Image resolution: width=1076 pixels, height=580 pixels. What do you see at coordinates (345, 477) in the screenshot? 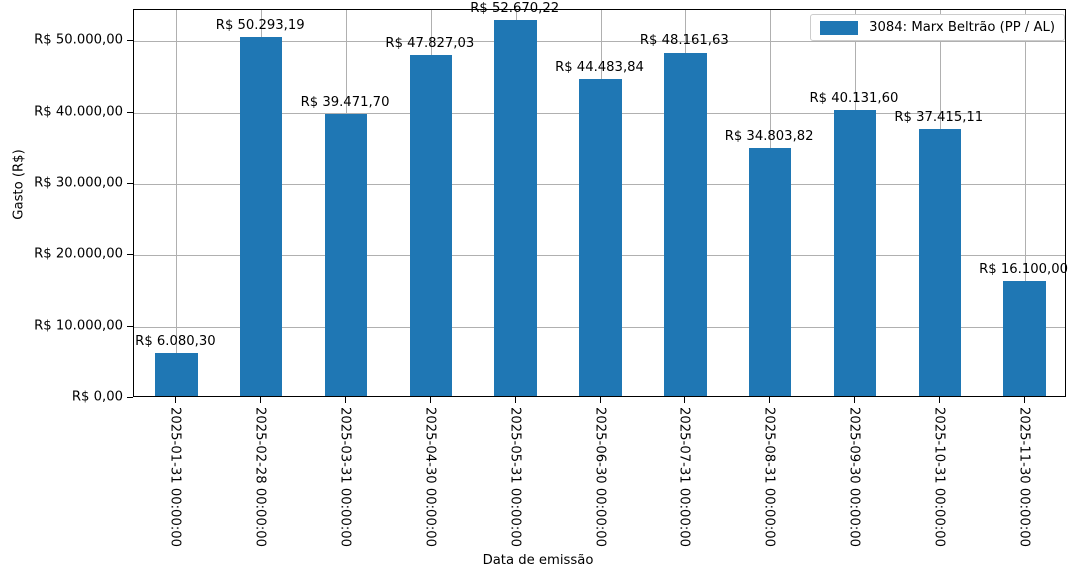
I see `x-tick-label: 2025-03-31 00:00:00` at bounding box center [345, 477].